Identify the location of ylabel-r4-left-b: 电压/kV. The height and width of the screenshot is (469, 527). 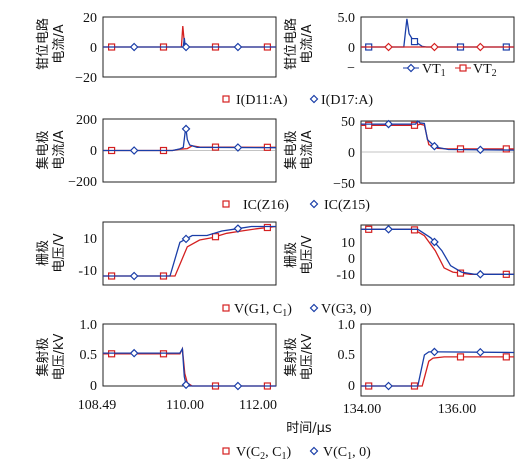
(59, 356).